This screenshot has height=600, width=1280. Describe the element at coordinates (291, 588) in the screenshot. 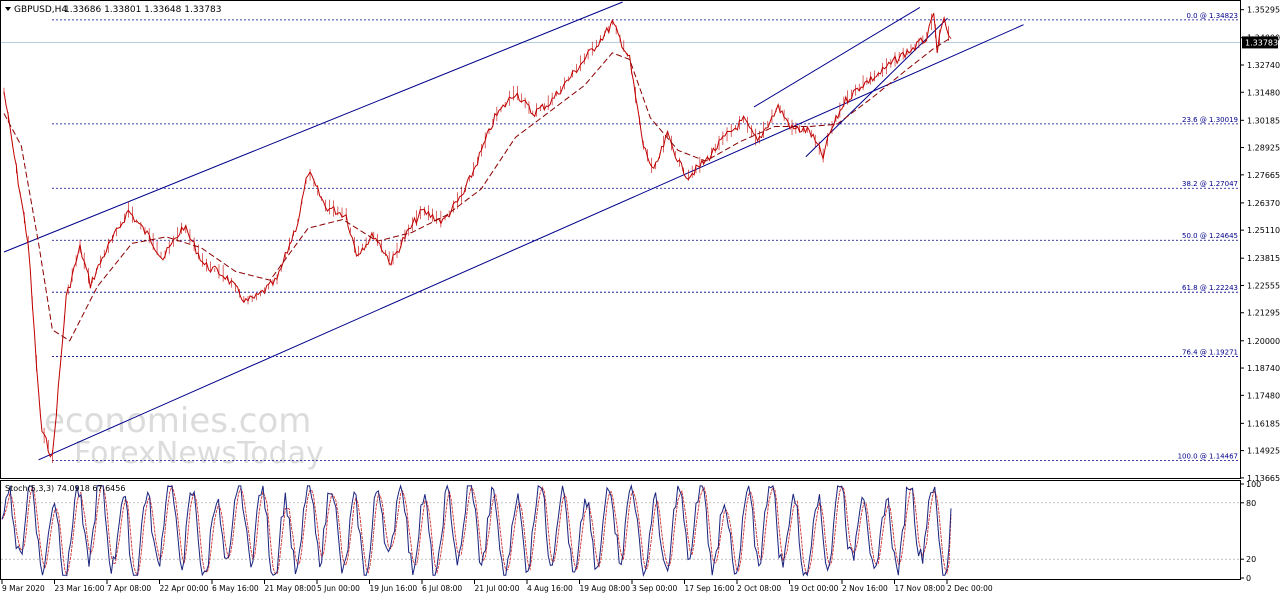

I see `time-tick-label: 21 May 08:00` at that location.